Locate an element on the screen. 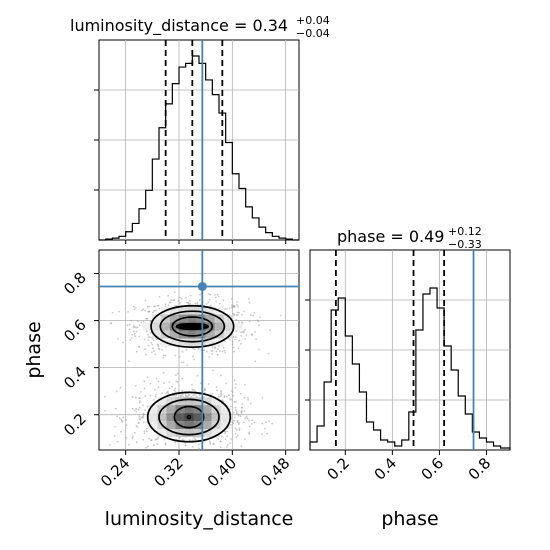 Image resolution: width=550 pixels, height=550 pixels. contour-line is located at coordinates (192, 326).